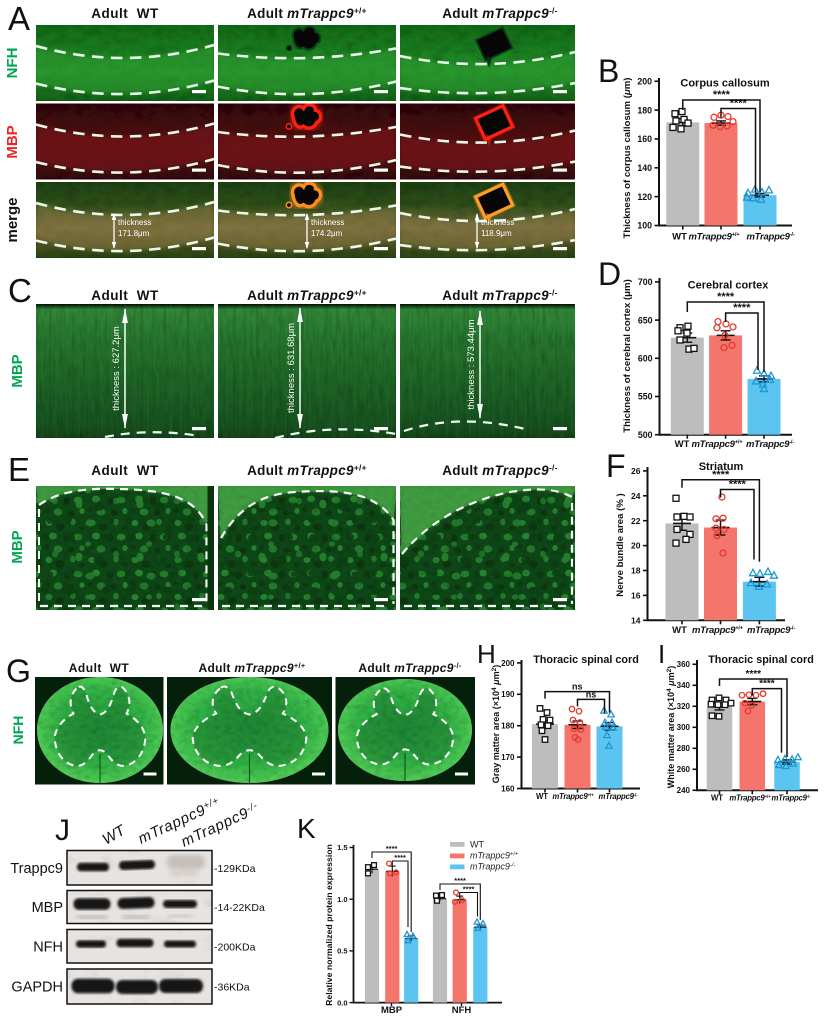 The width and height of the screenshot is (824, 1023). I want to click on svg-text: Gray matter area (×104 μm2), so click(496, 724).